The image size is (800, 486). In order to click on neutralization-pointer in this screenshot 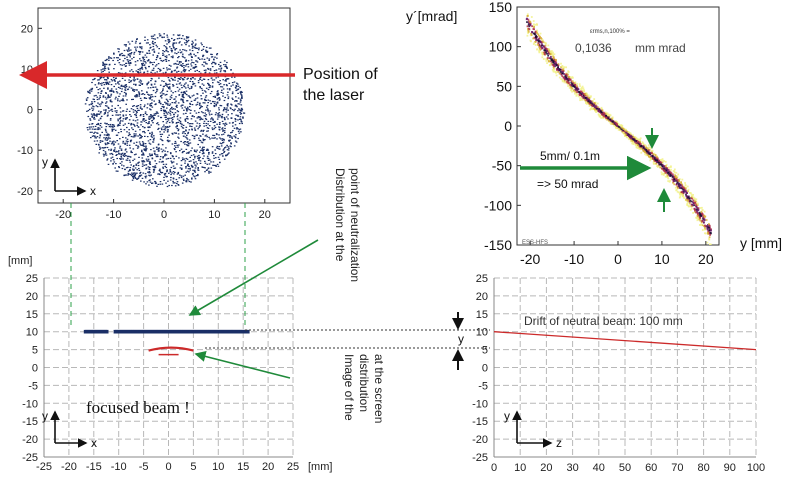, I will do `click(253, 277)`.